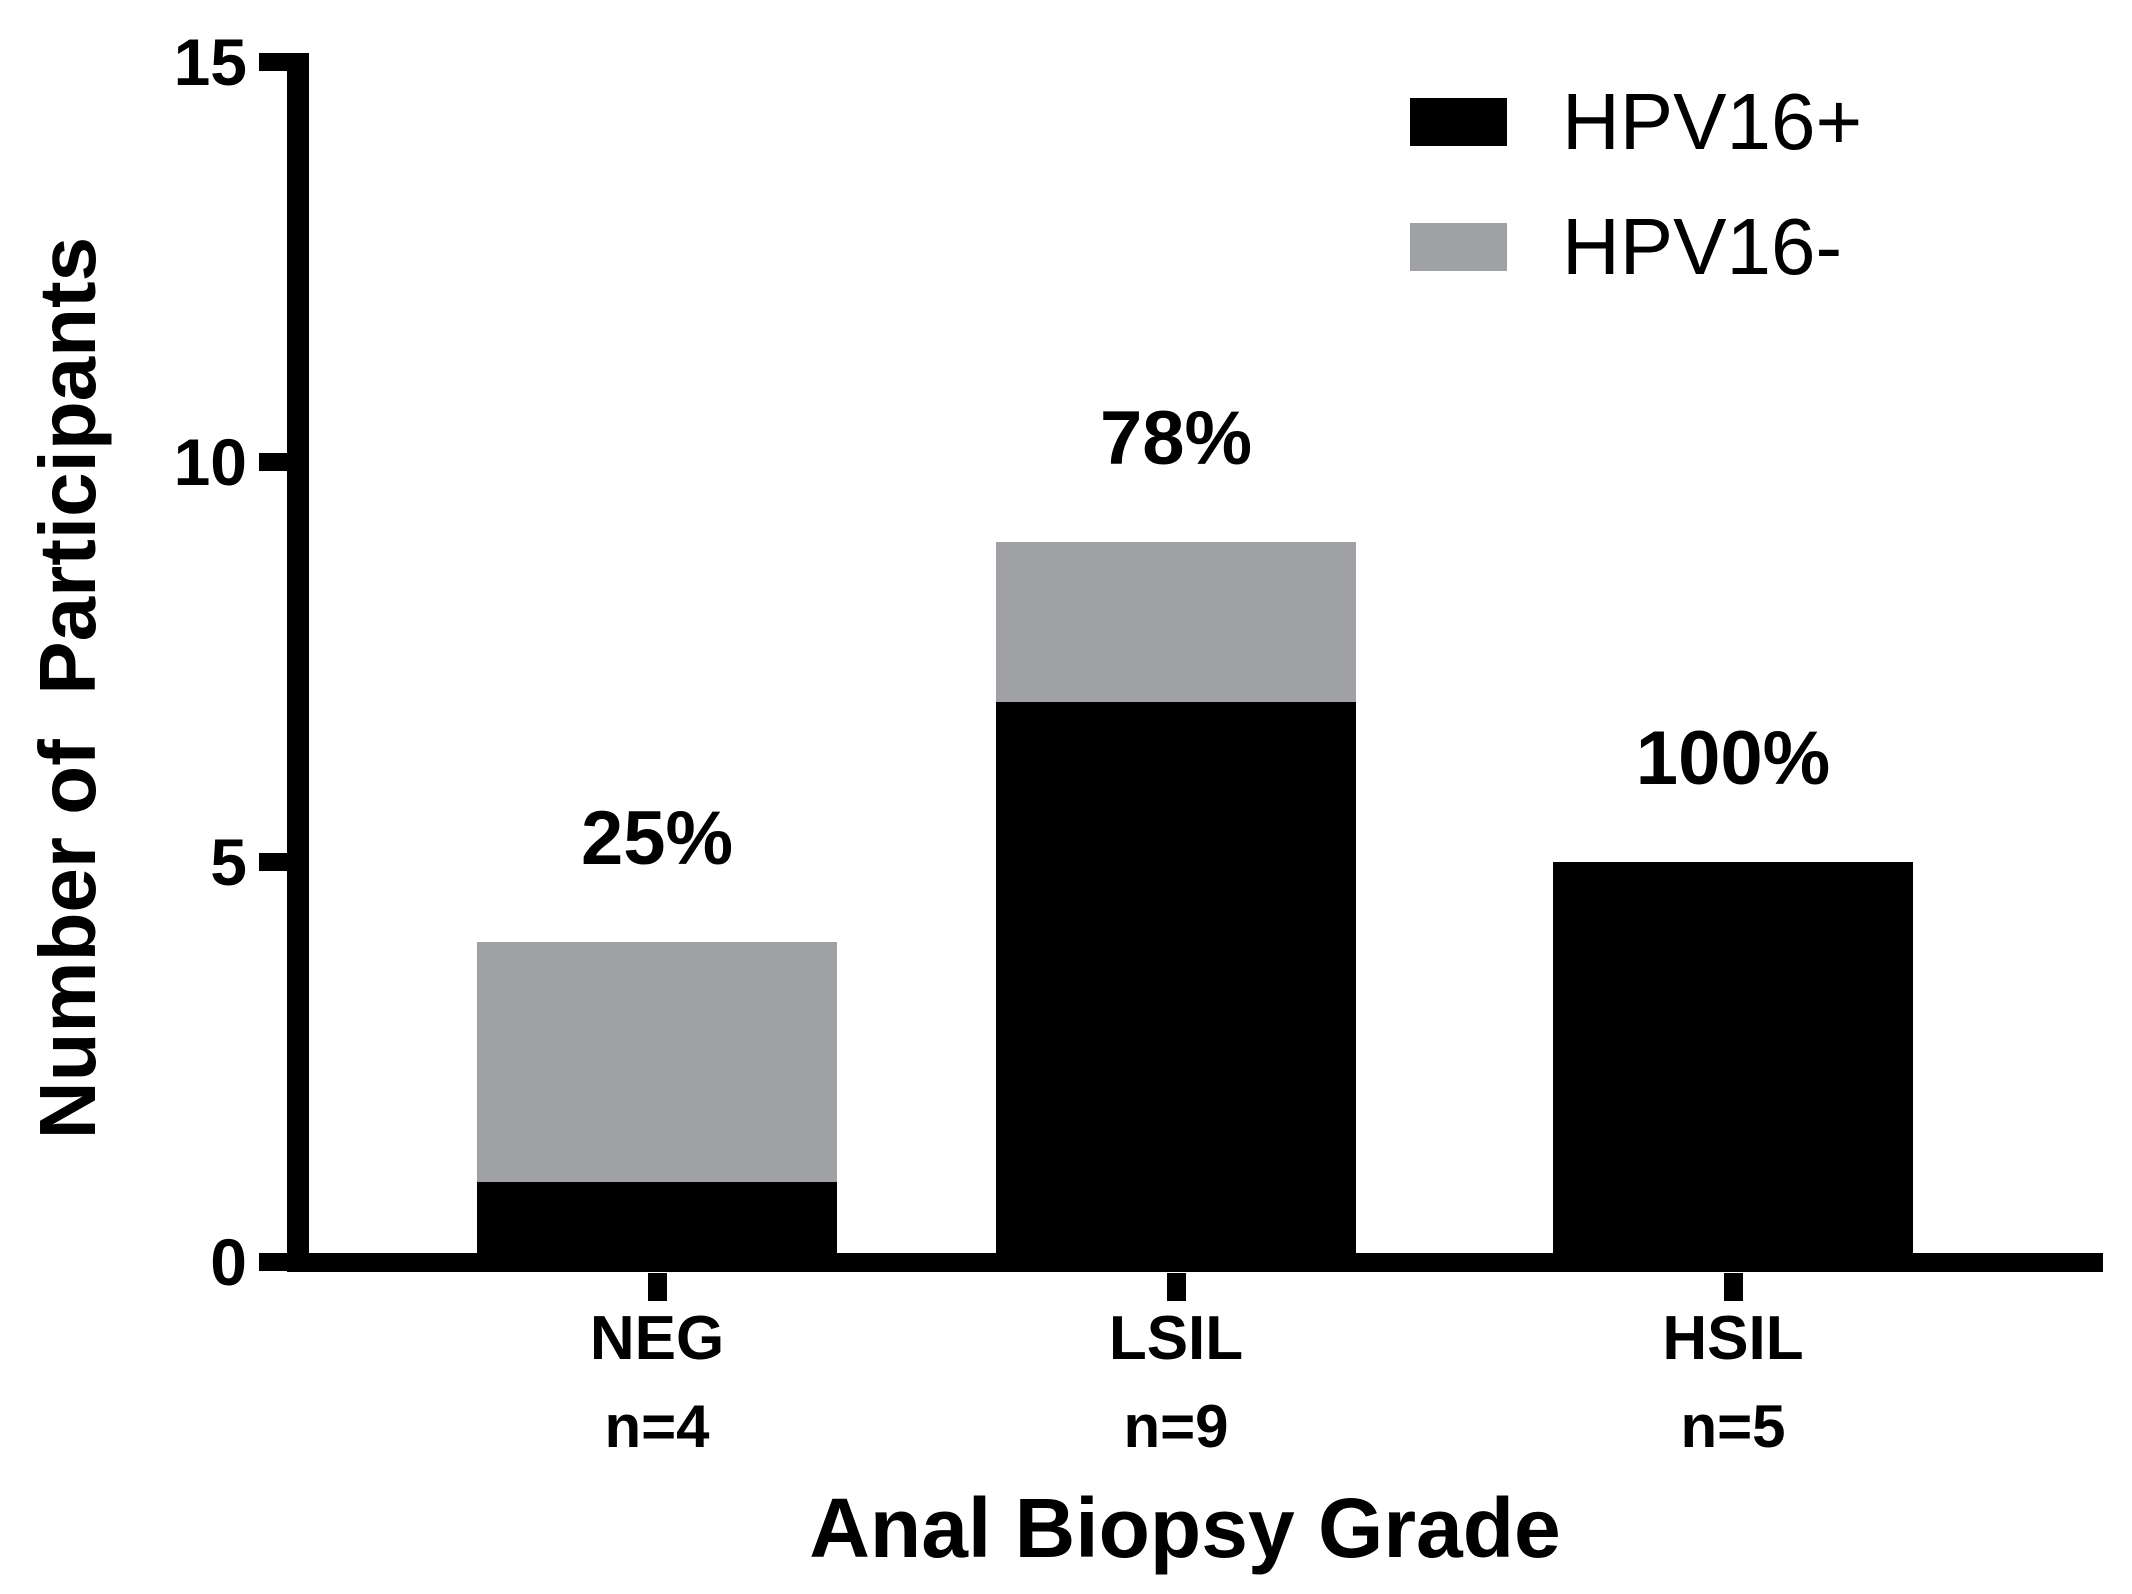 The height and width of the screenshot is (1594, 2132). I want to click on bar-percent-label-neg: 25%, so click(657, 838).